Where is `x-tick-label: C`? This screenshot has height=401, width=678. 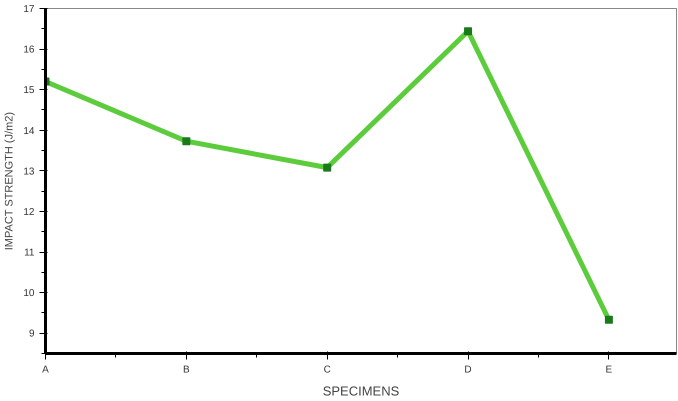
x-tick-label: C is located at coordinates (327, 370).